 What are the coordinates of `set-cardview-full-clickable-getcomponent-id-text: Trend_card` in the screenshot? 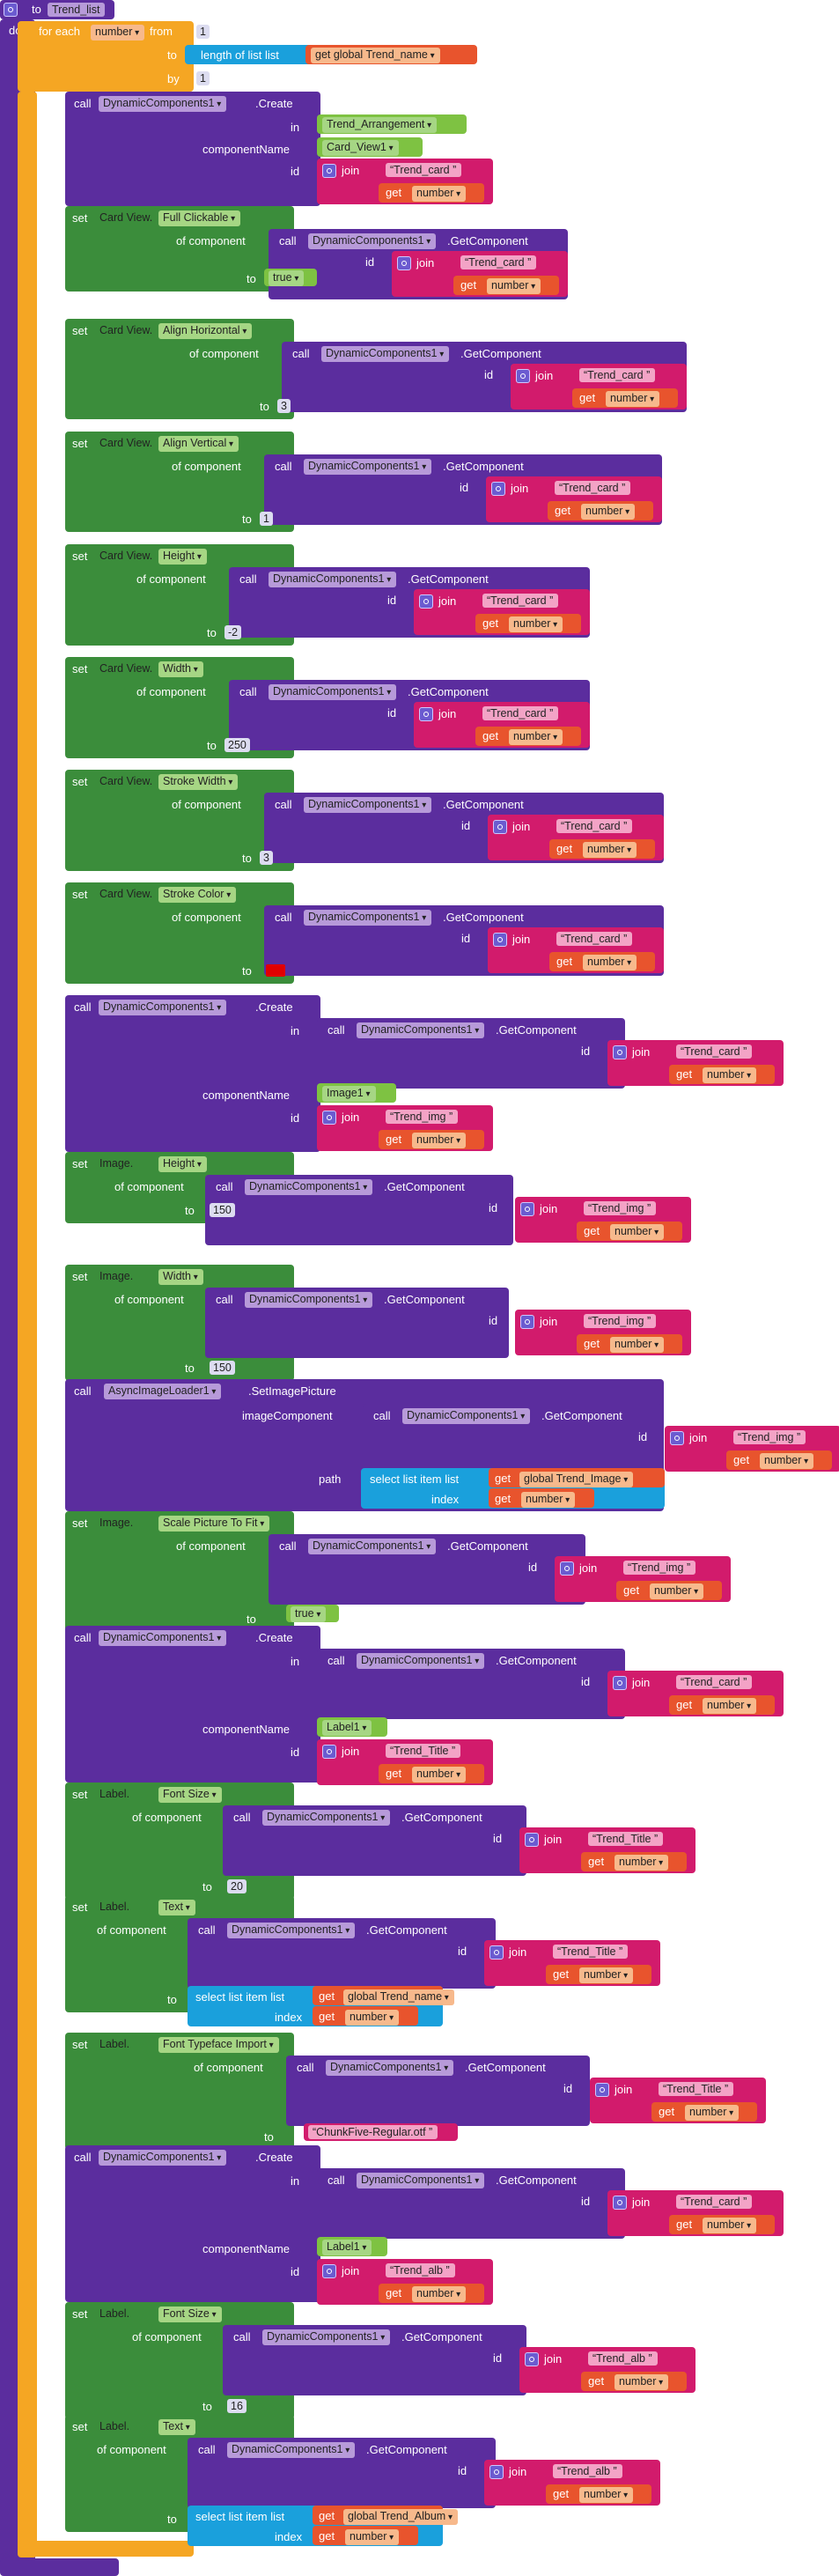 It's located at (498, 262).